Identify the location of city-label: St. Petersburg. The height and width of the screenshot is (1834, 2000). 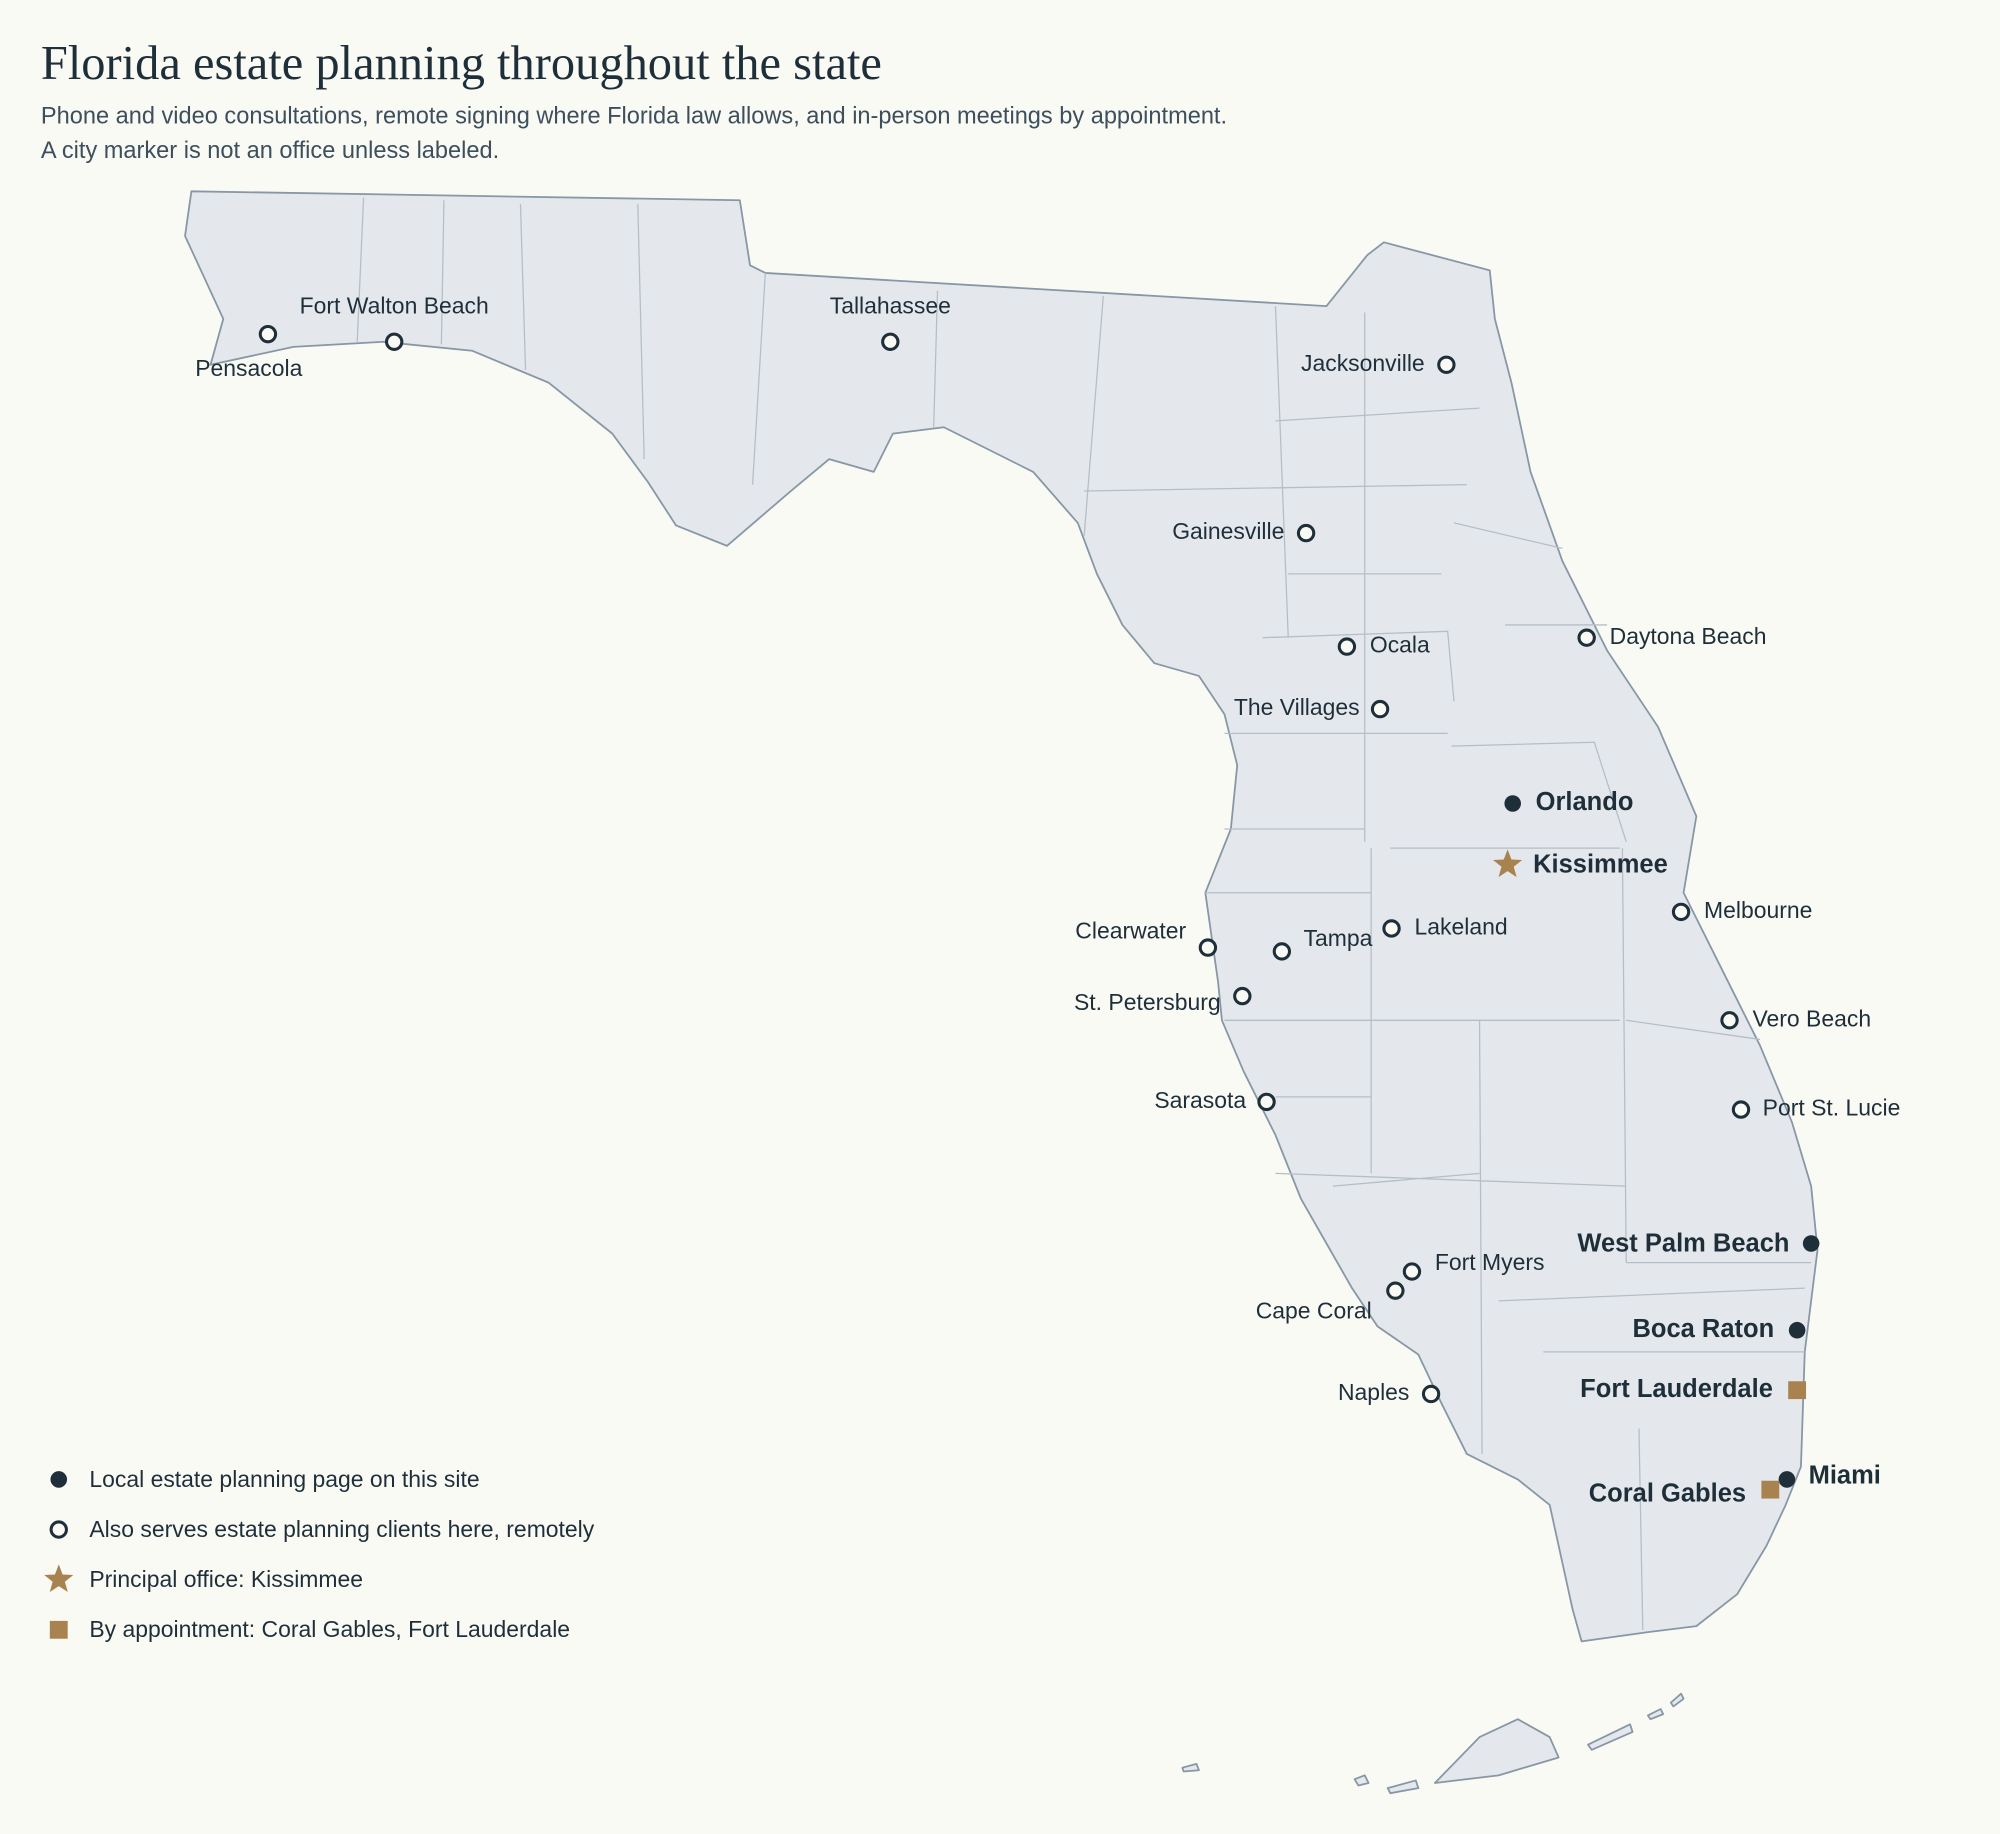
(1147, 1002).